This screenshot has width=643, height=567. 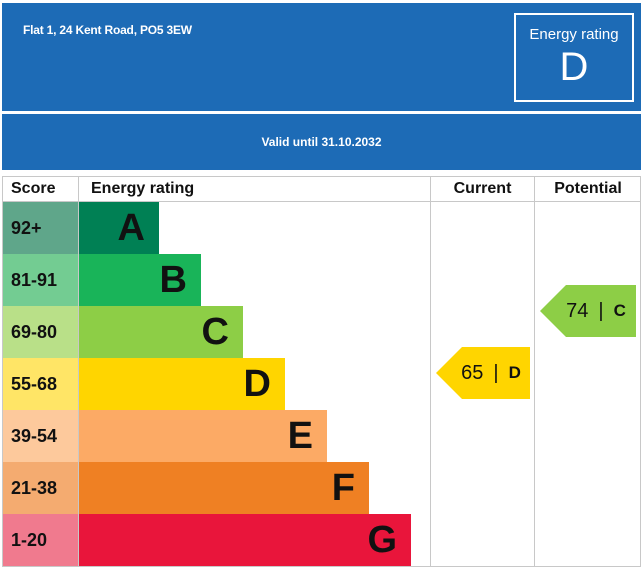 I want to click on score-cell-f: 21-38, so click(x=40, y=488).